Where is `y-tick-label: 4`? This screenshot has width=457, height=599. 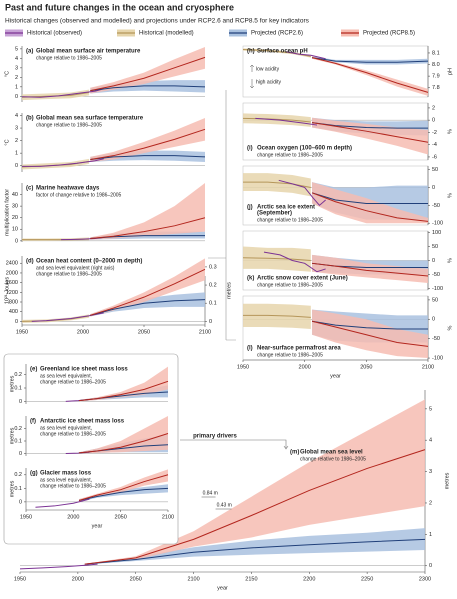
y-tick-label: 4 is located at coordinates (16, 59).